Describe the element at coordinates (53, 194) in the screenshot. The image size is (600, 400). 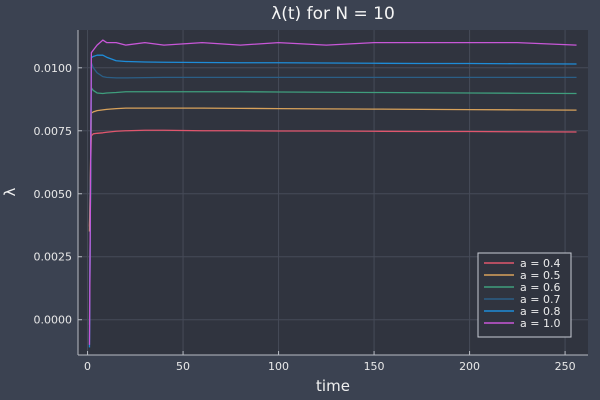
I see `y-tick-label: 0.0050` at that location.